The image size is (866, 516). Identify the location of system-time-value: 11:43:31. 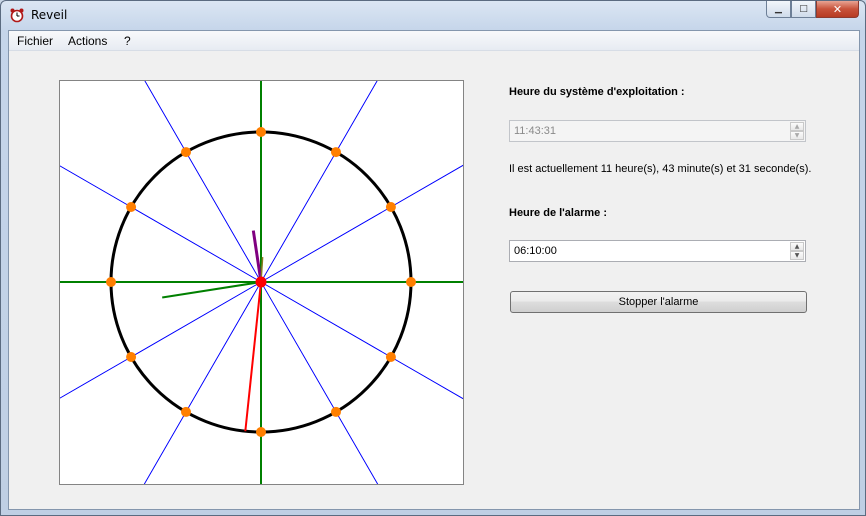
(535, 131).